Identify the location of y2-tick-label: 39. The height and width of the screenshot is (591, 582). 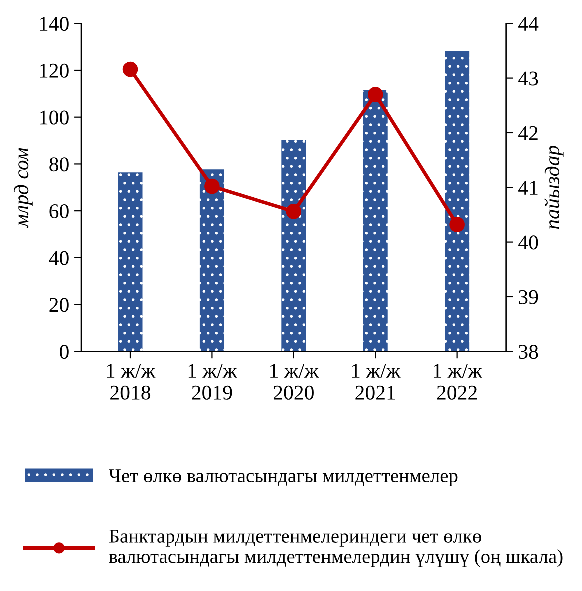
(528, 297).